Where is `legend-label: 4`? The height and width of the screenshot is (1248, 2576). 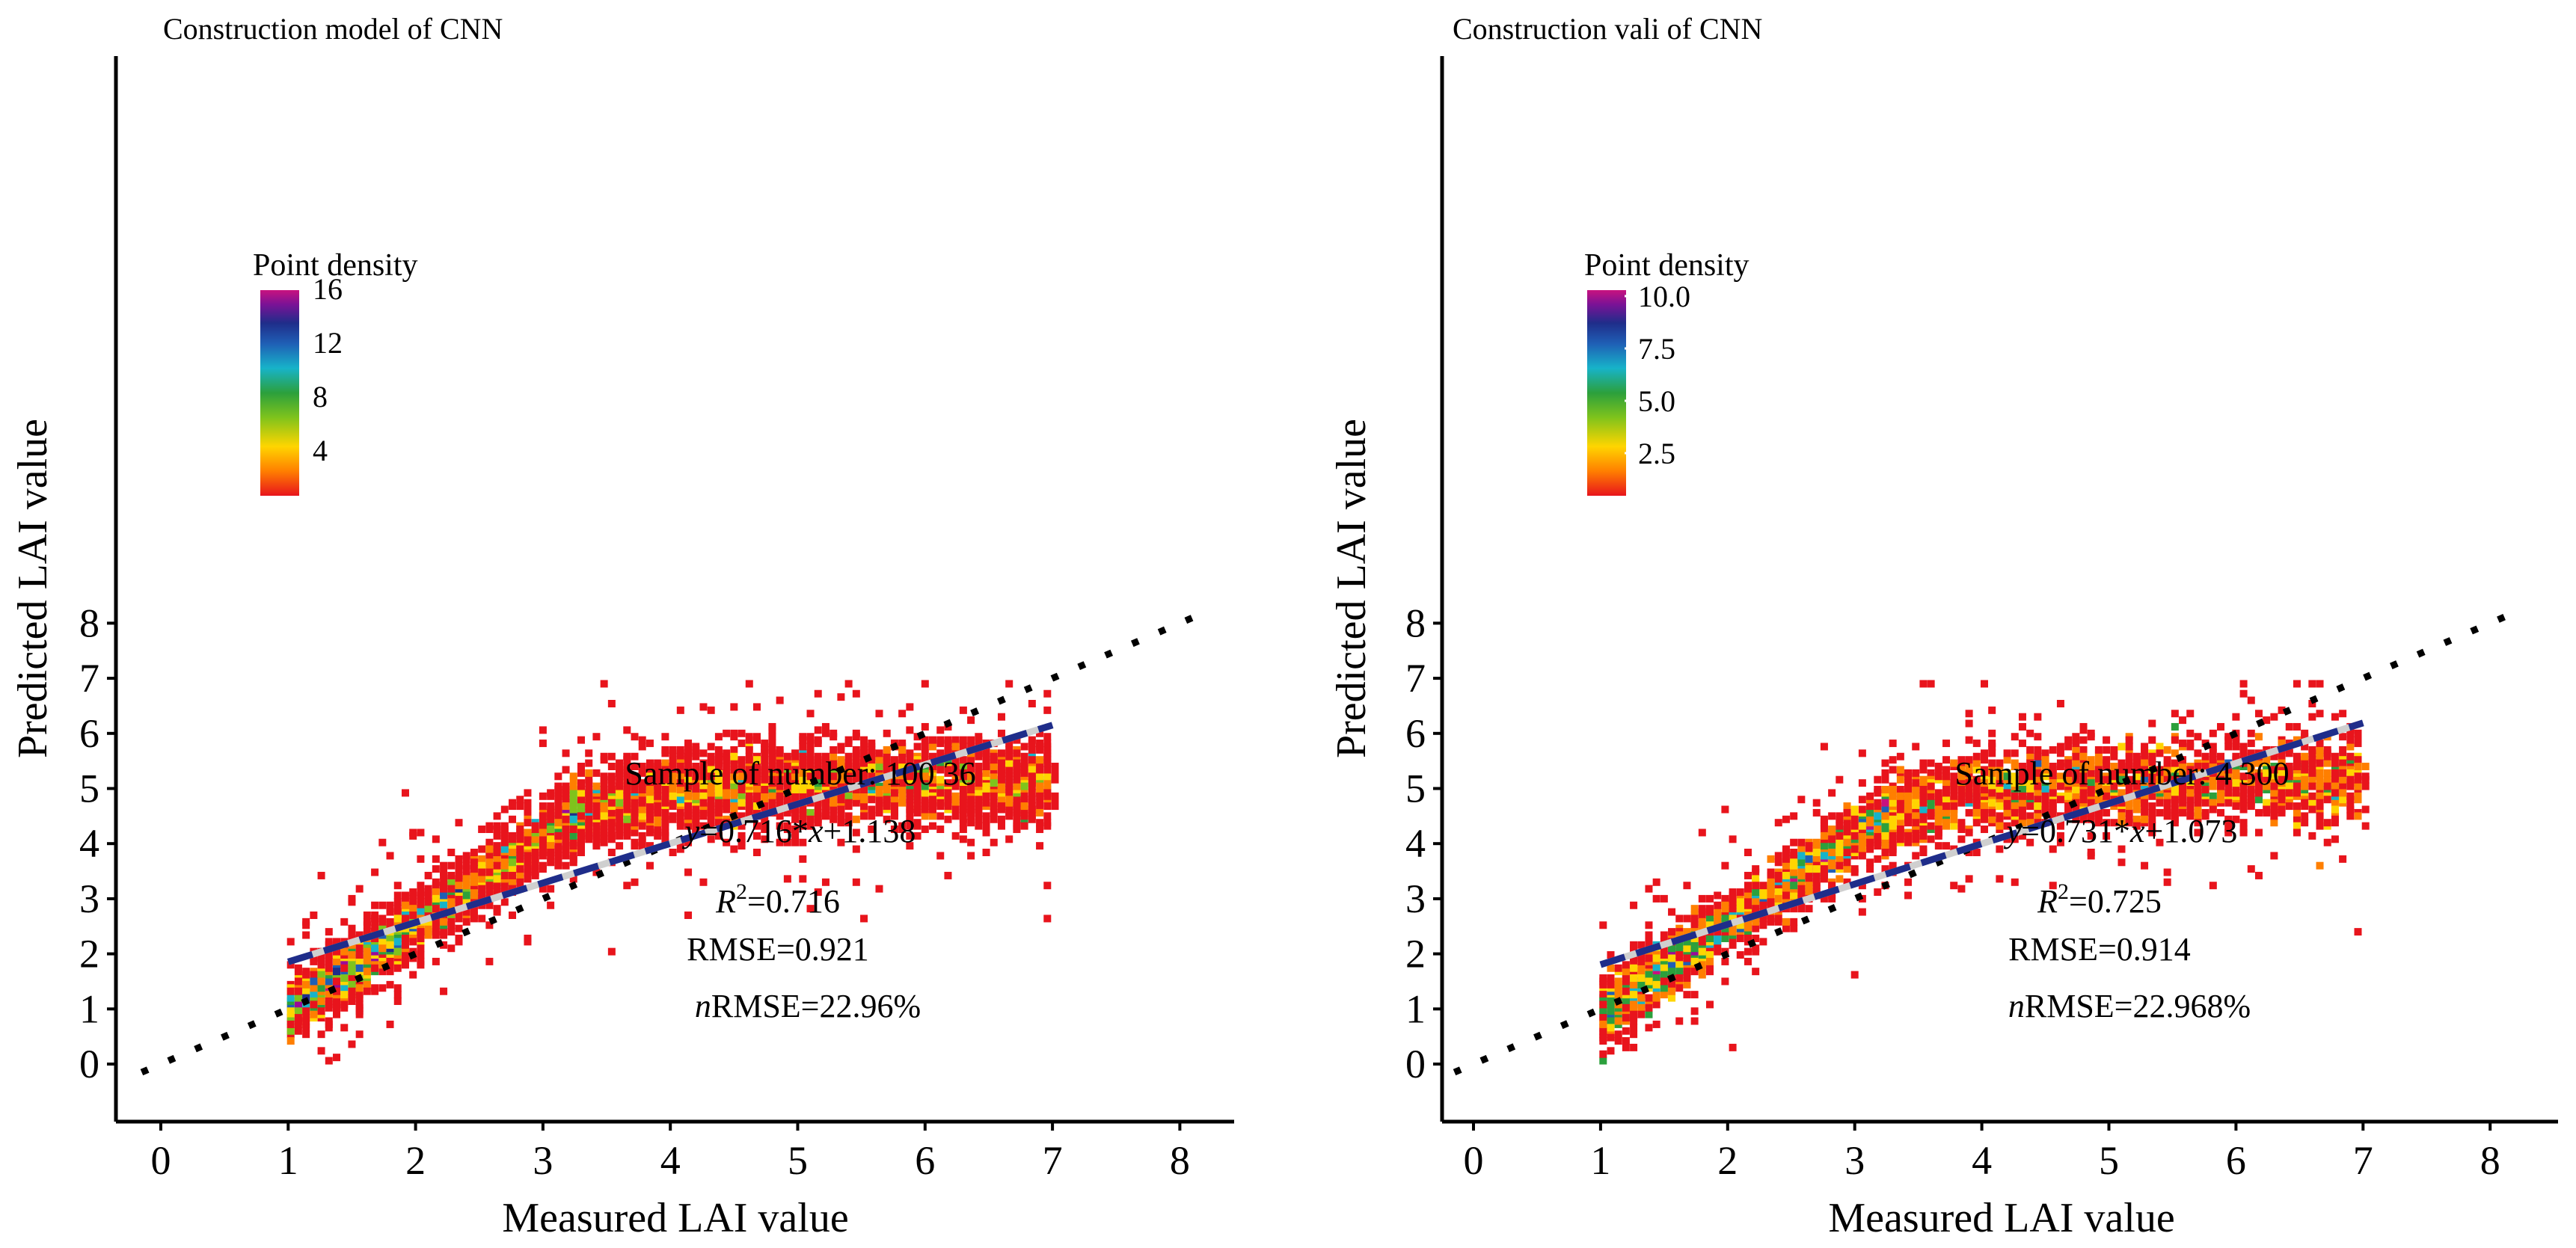 legend-label: 4 is located at coordinates (320, 450).